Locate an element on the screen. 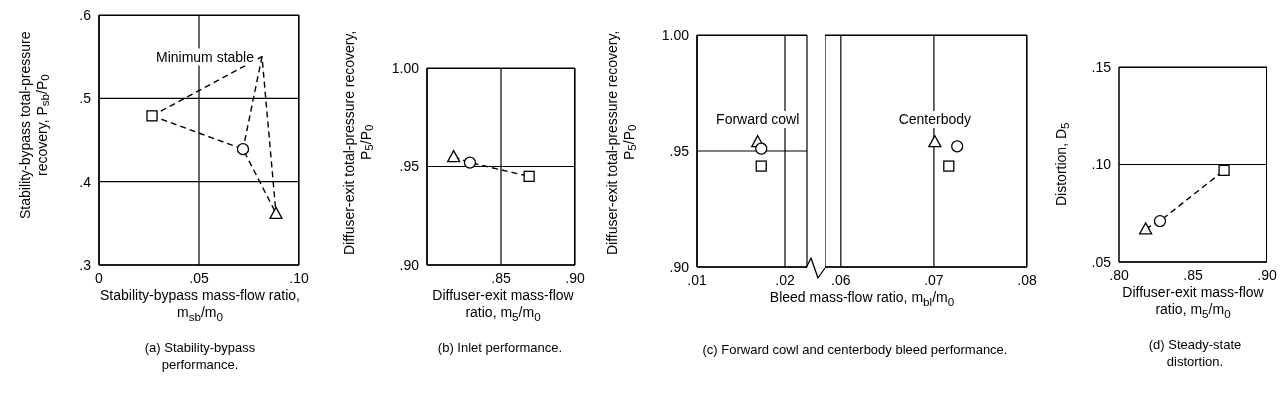 This screenshot has height=404, width=1288. x-axis-title: Bleed mass-flow ratio, m$_{bl}$/m$_{0}$ is located at coordinates (862, 299).